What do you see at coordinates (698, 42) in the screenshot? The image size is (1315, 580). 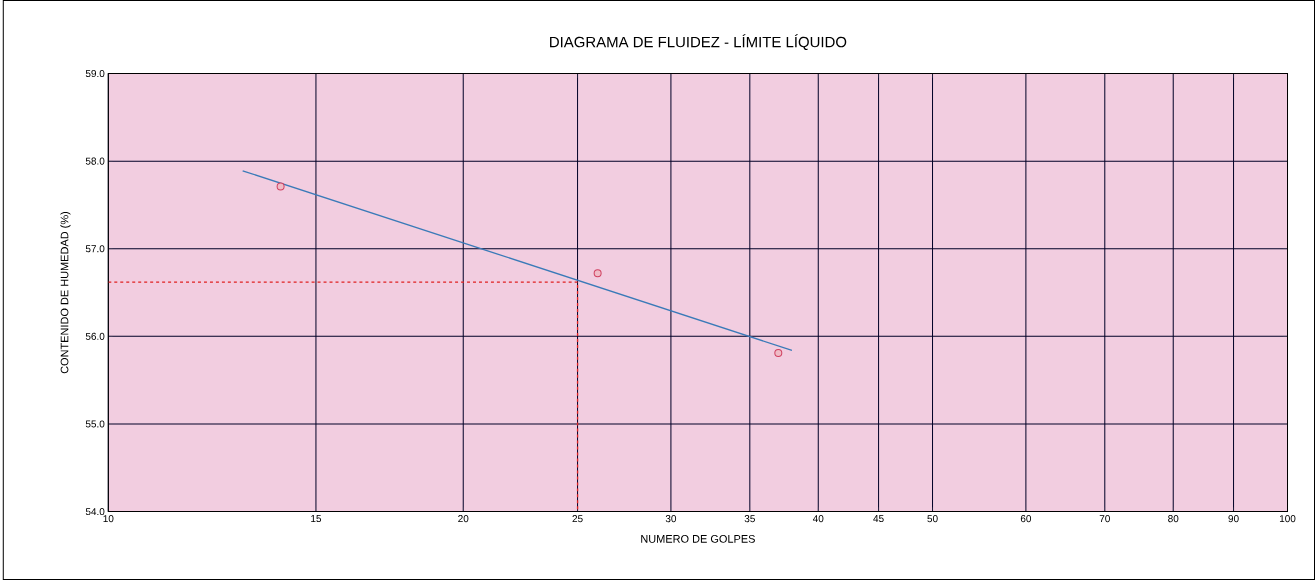 I see `chart-title: DIAGRAMA DE FLUIDEZ - LÍMITE LÍQUIDO` at bounding box center [698, 42].